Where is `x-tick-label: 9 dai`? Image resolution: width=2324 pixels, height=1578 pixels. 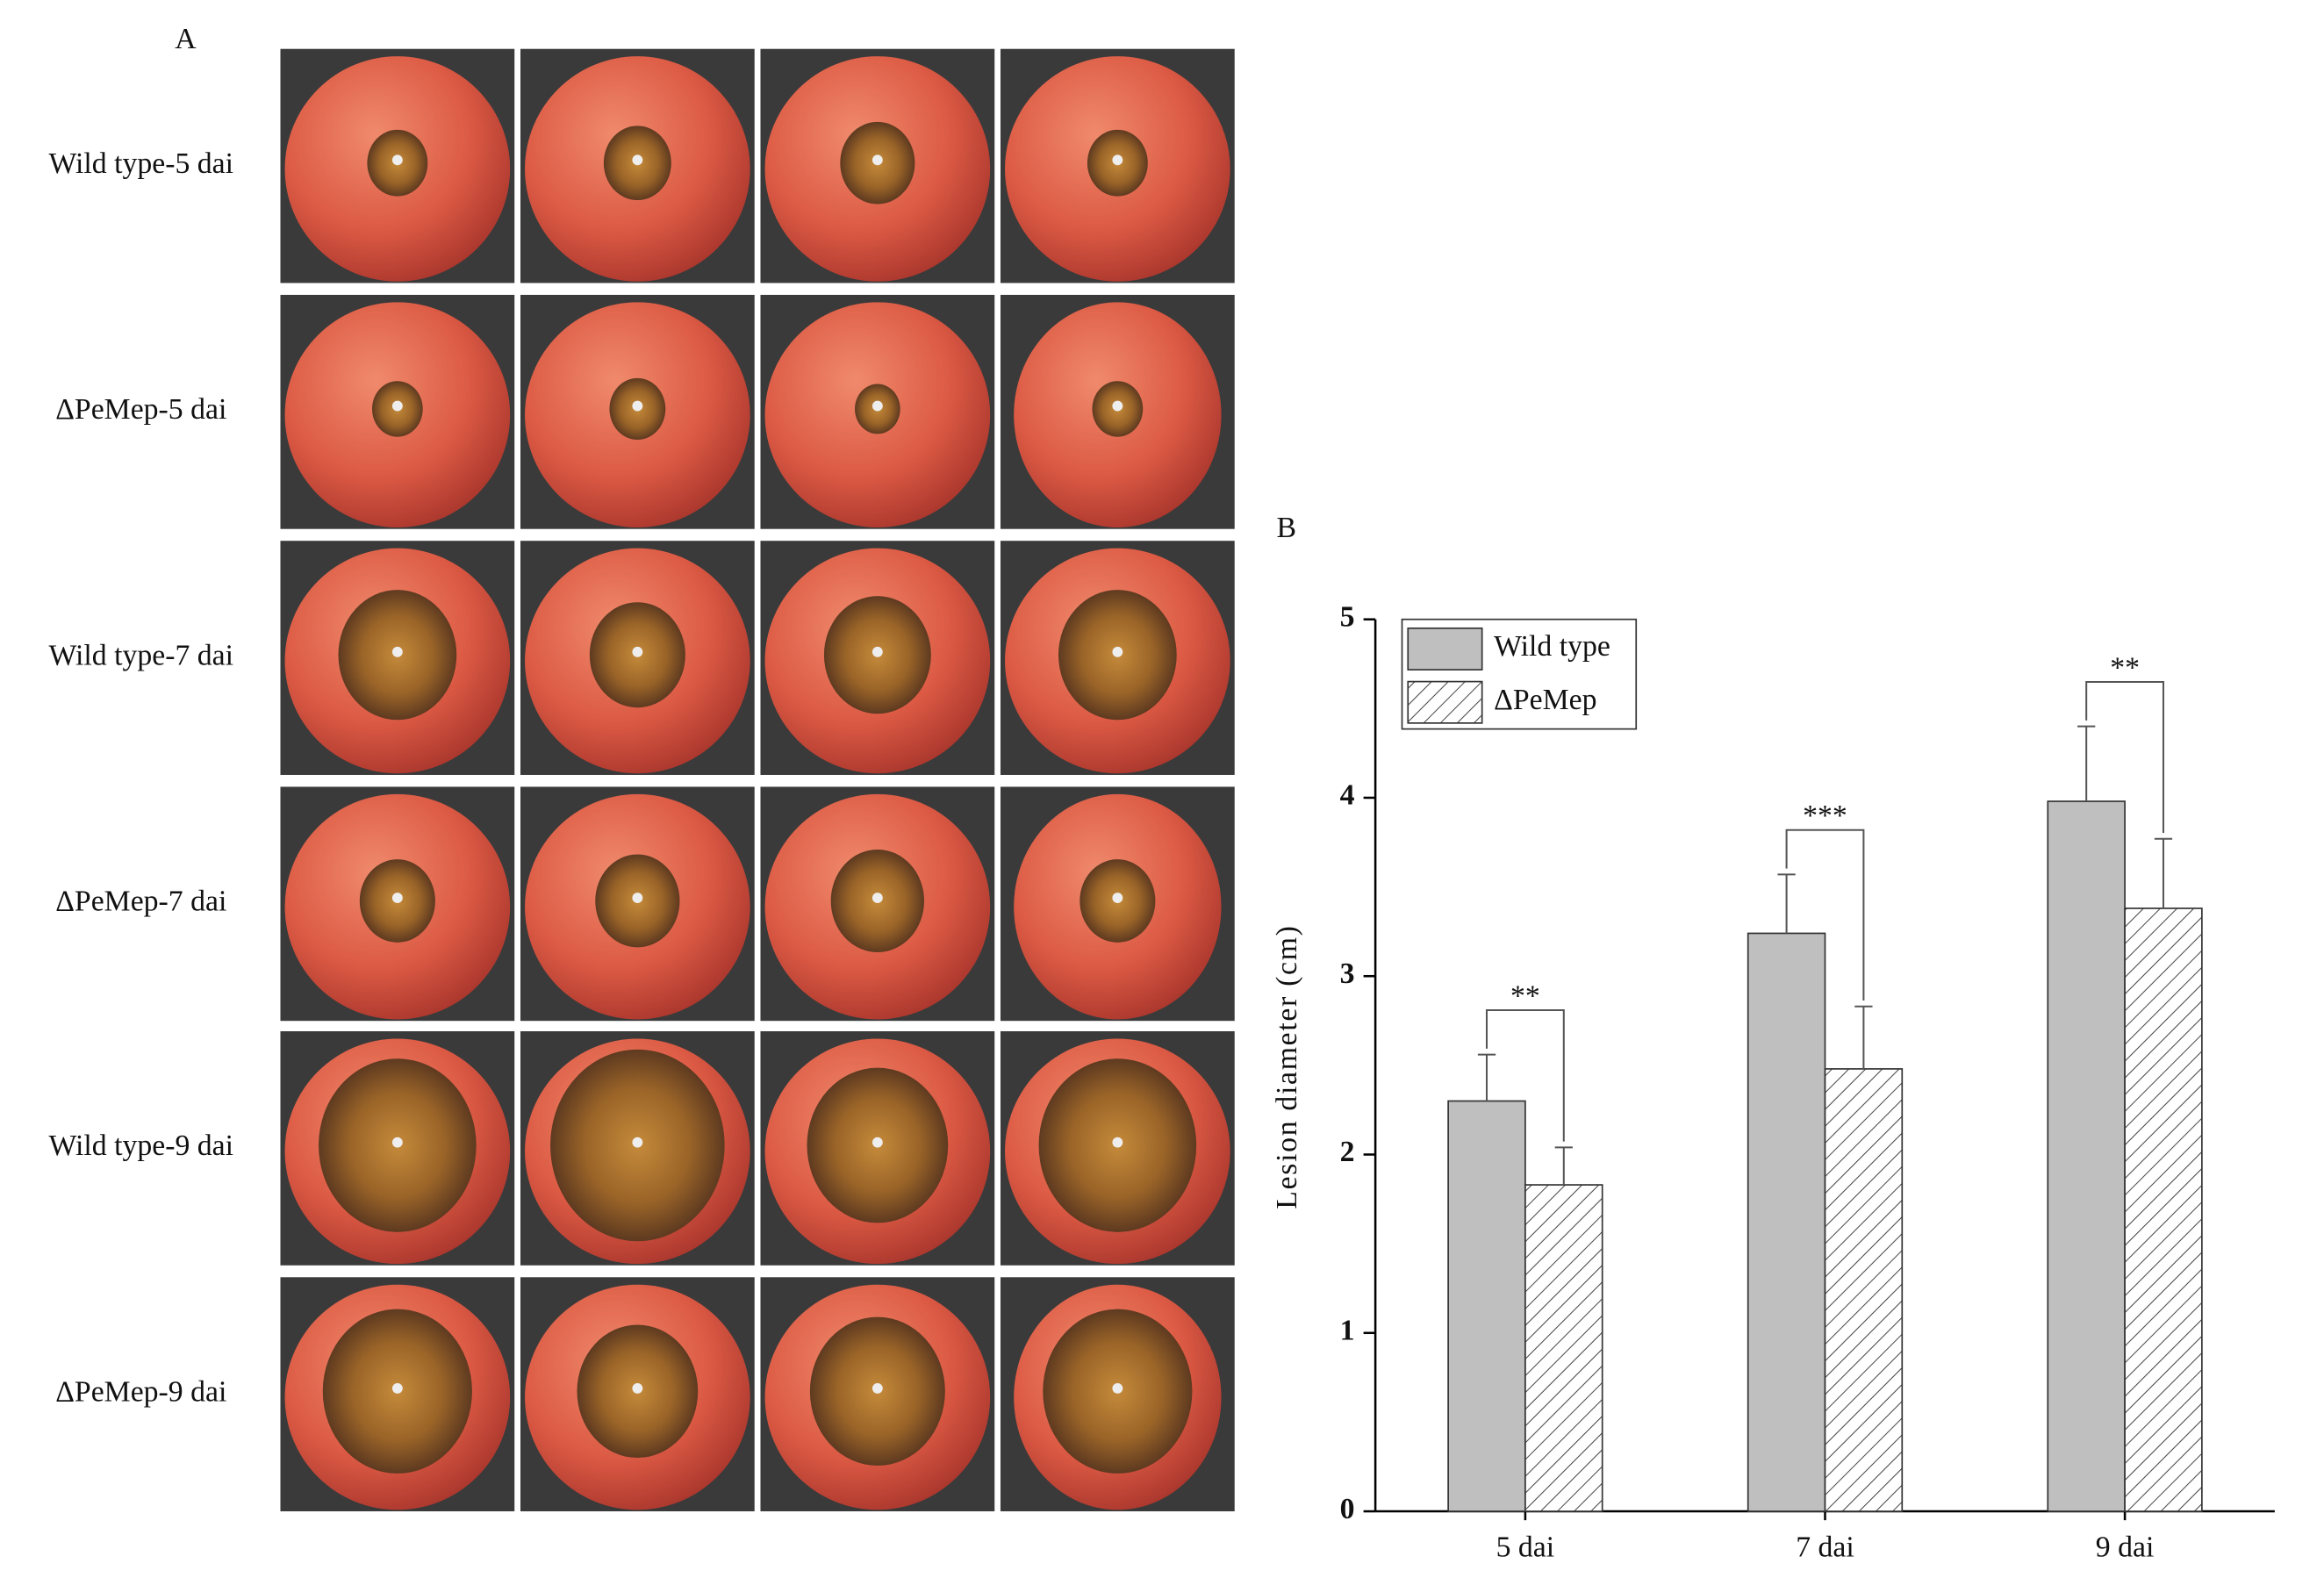 x-tick-label: 9 dai is located at coordinates (2125, 1547).